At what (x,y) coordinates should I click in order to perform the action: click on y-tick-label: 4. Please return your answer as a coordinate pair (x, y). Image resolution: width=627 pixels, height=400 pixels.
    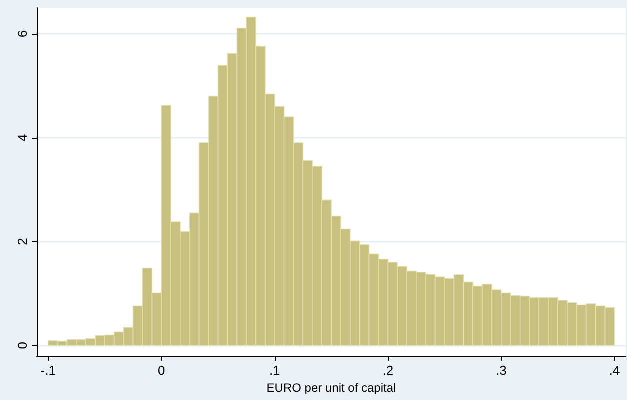
    Looking at the image, I should click on (22, 138).